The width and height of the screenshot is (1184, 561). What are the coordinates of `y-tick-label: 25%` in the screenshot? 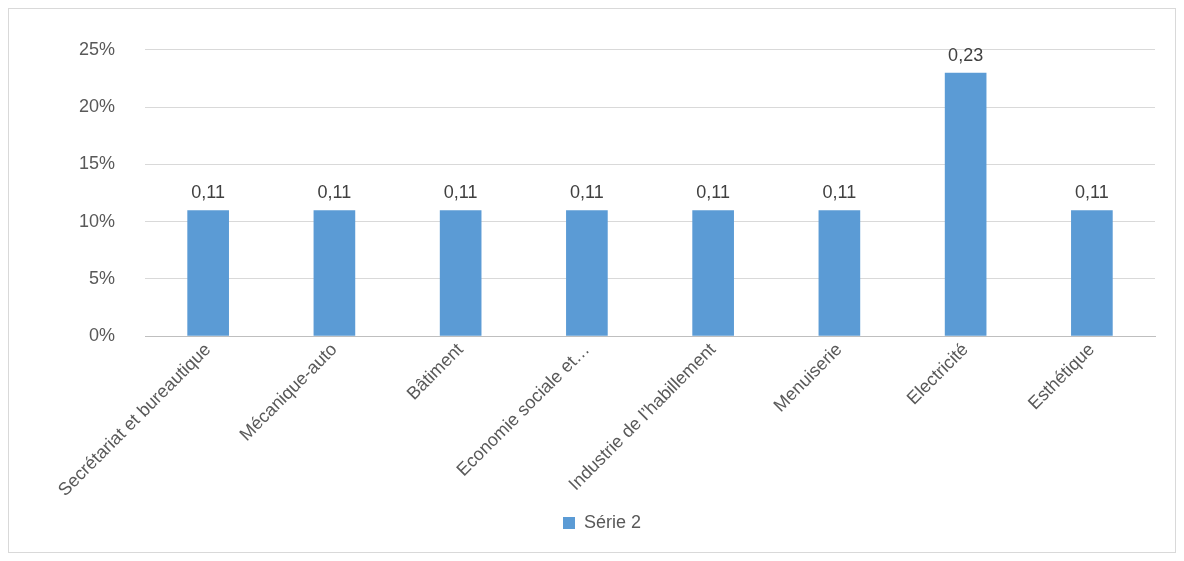 It's located at (97, 48).